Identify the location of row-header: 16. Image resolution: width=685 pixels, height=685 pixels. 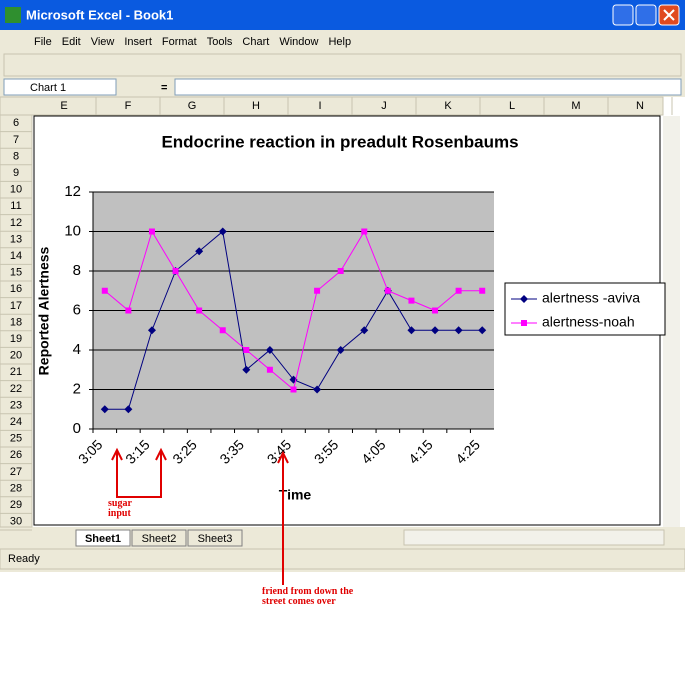
(16, 289).